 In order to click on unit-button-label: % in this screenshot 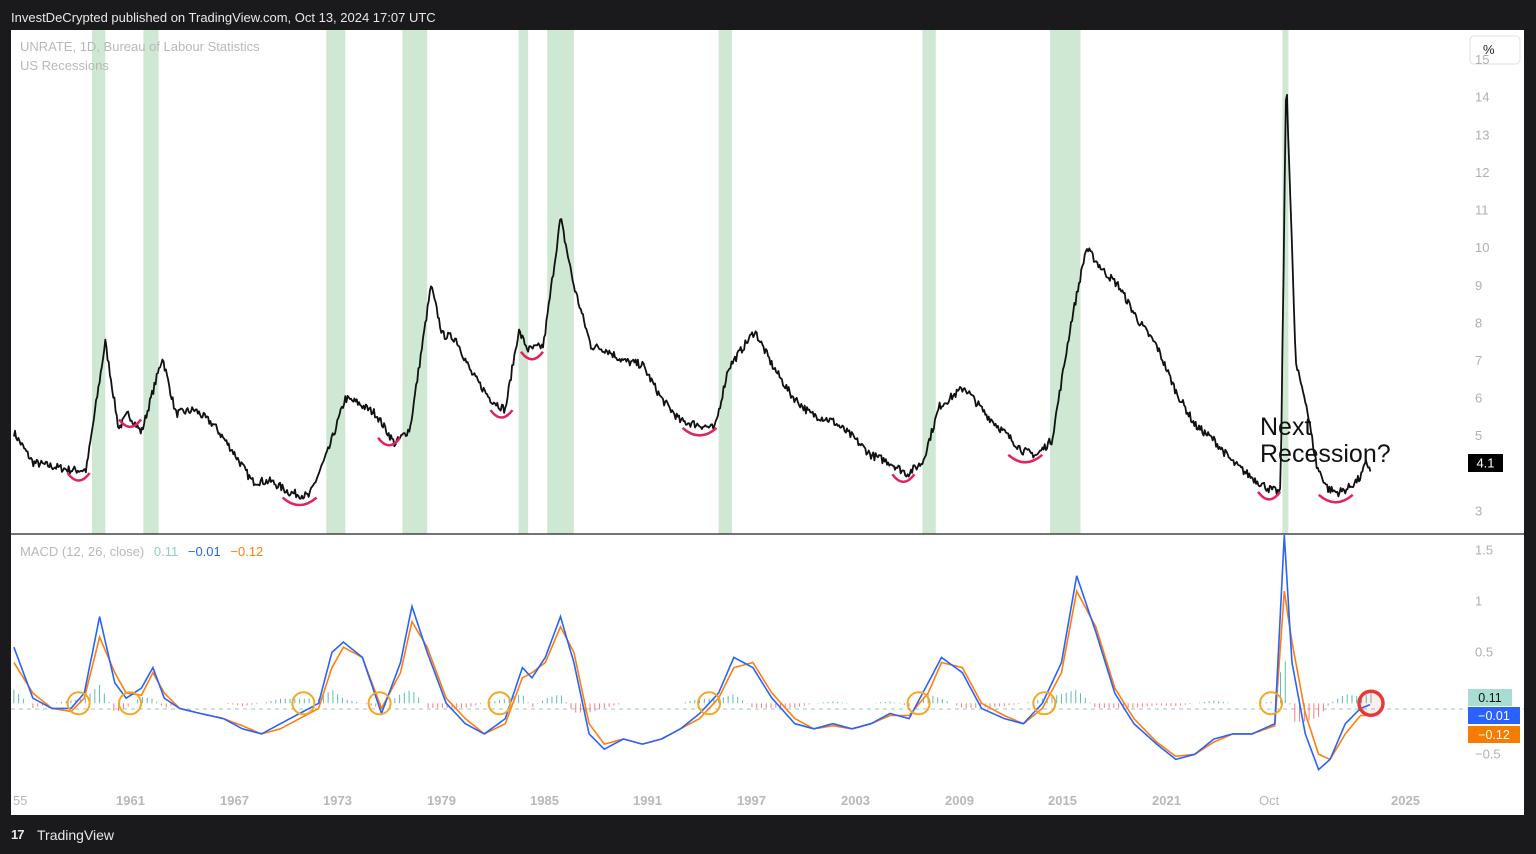, I will do `click(1489, 49)`.